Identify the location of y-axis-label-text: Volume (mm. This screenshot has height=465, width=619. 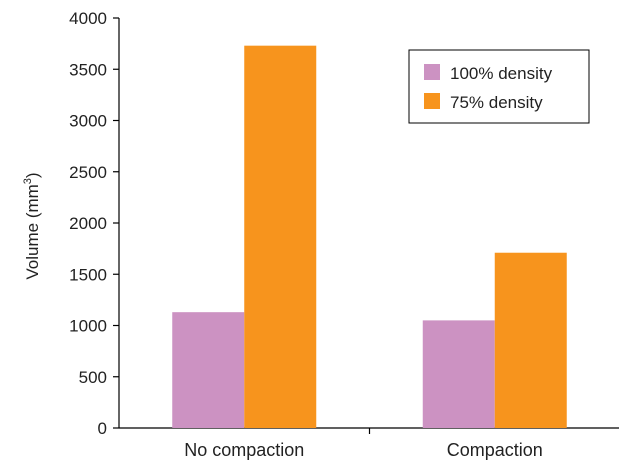
(32, 231).